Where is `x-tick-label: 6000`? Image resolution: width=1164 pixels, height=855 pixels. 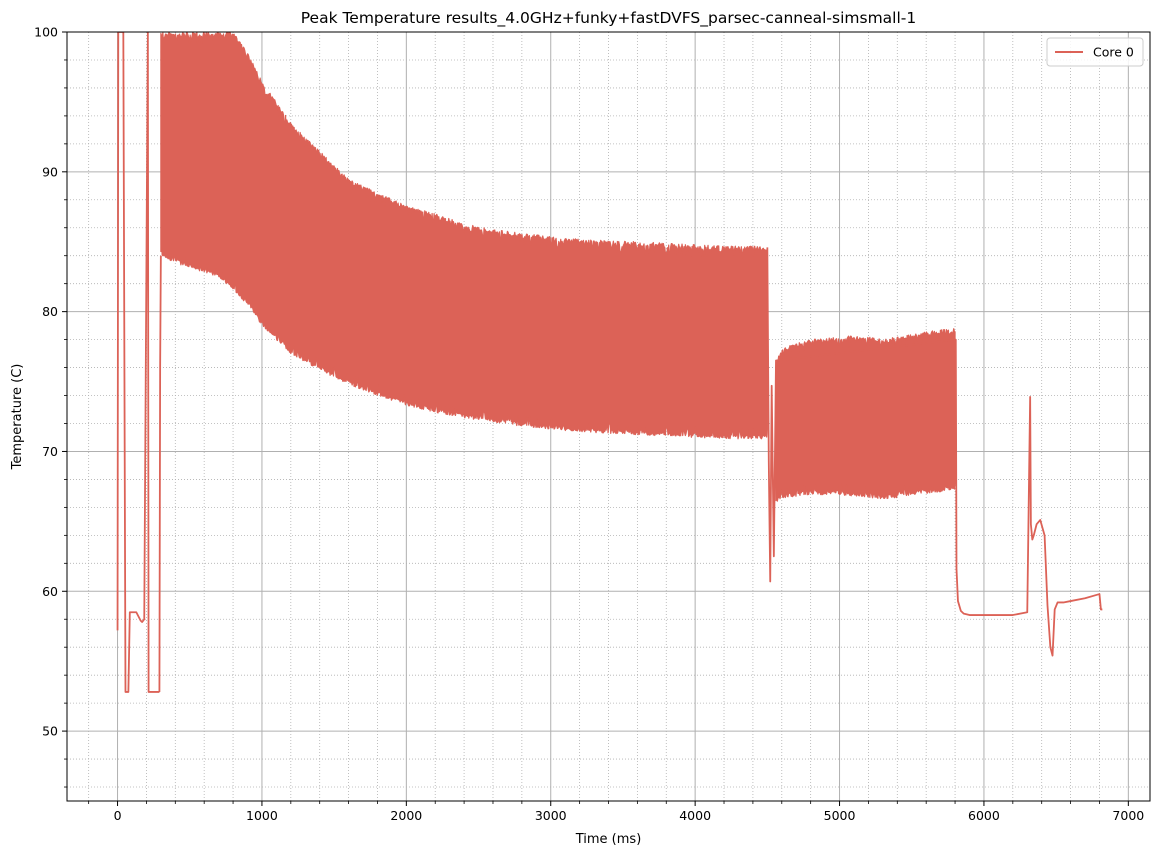
x-tick-label: 6000 is located at coordinates (984, 815).